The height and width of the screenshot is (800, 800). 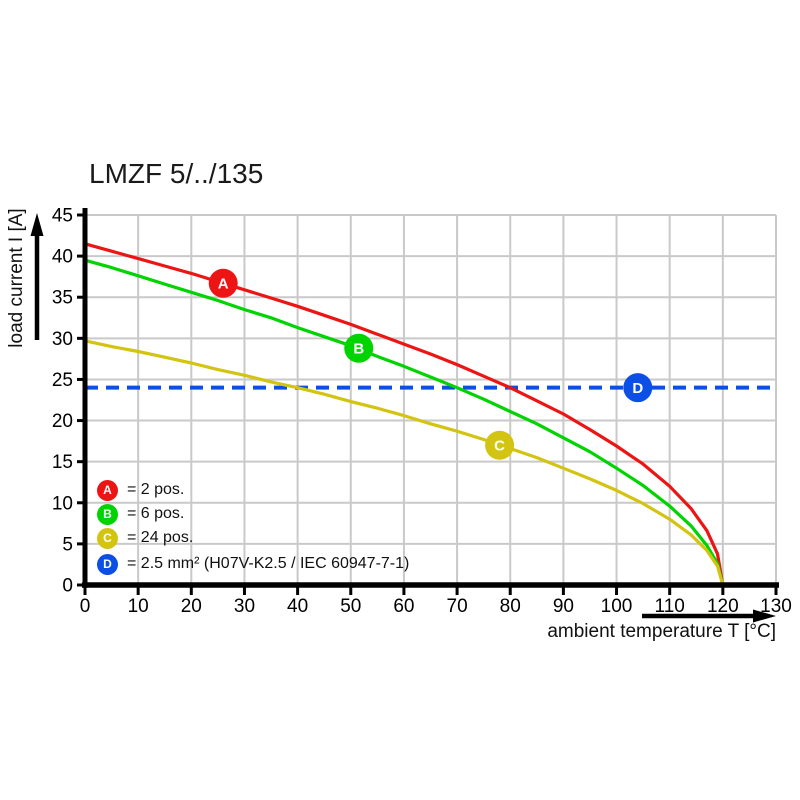 I want to click on curve-marker-a, so click(x=223, y=283).